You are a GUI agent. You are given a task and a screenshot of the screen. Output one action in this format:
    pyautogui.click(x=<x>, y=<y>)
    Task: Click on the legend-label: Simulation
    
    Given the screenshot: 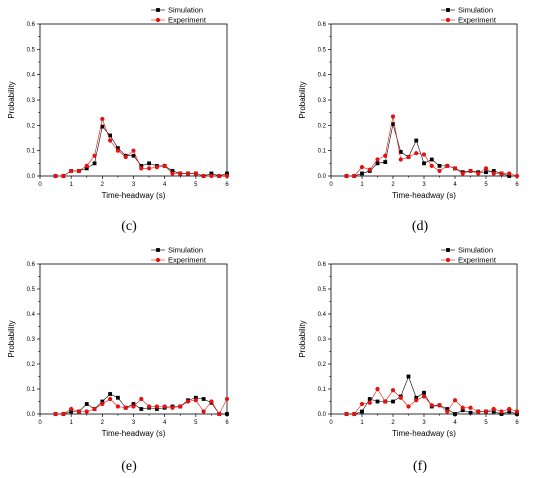 What is the action you would take?
    pyautogui.click(x=185, y=250)
    